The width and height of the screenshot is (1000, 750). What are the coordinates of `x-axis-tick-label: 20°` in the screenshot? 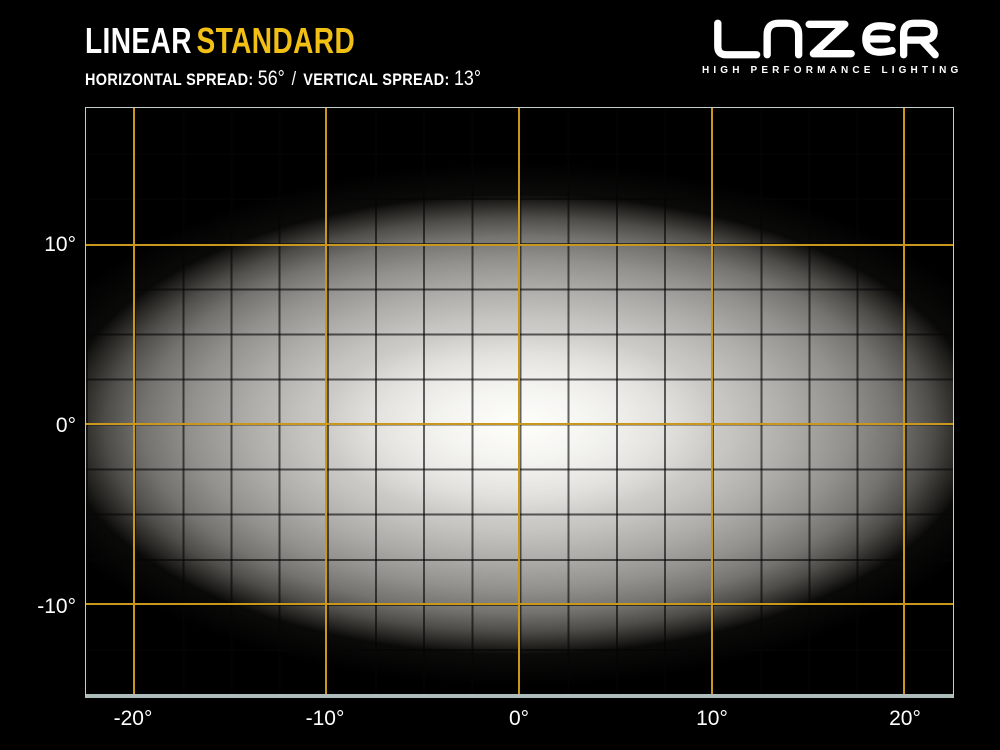 It's located at (905, 718).